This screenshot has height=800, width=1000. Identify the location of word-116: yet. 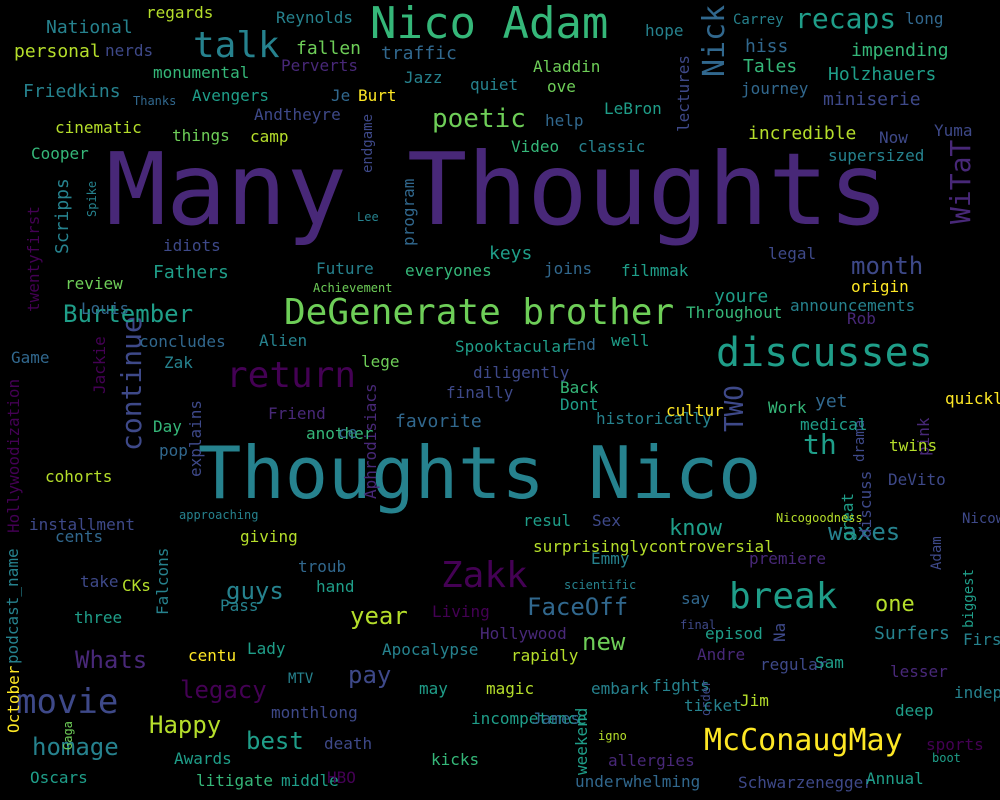
(831, 401).